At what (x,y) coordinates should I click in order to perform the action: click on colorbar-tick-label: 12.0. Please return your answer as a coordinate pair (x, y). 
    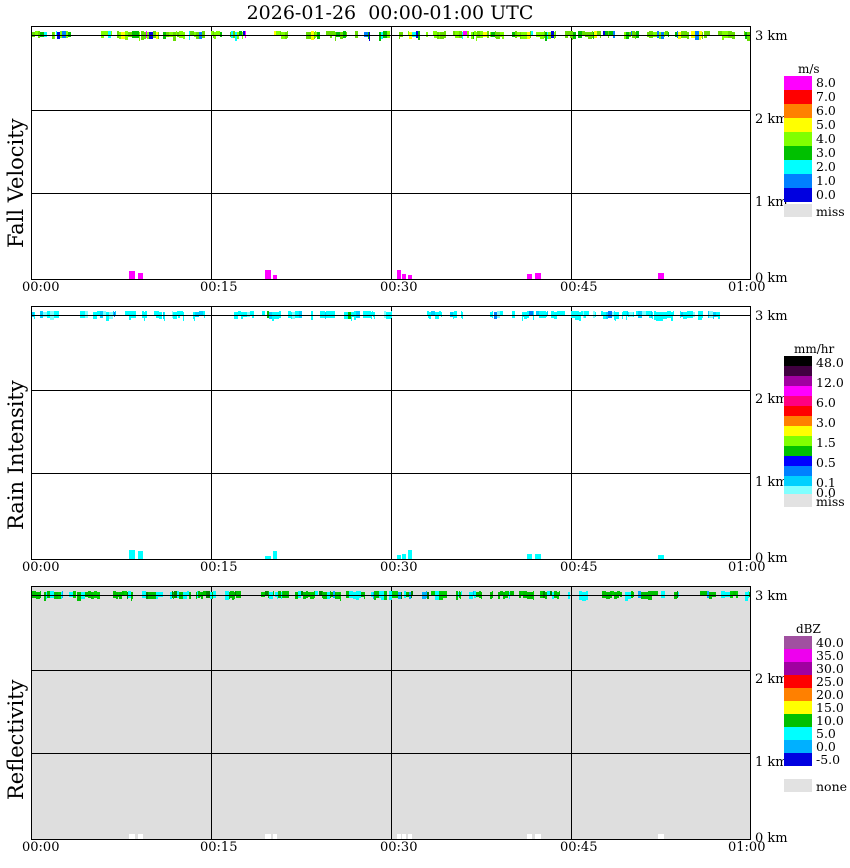
    Looking at the image, I should click on (830, 382).